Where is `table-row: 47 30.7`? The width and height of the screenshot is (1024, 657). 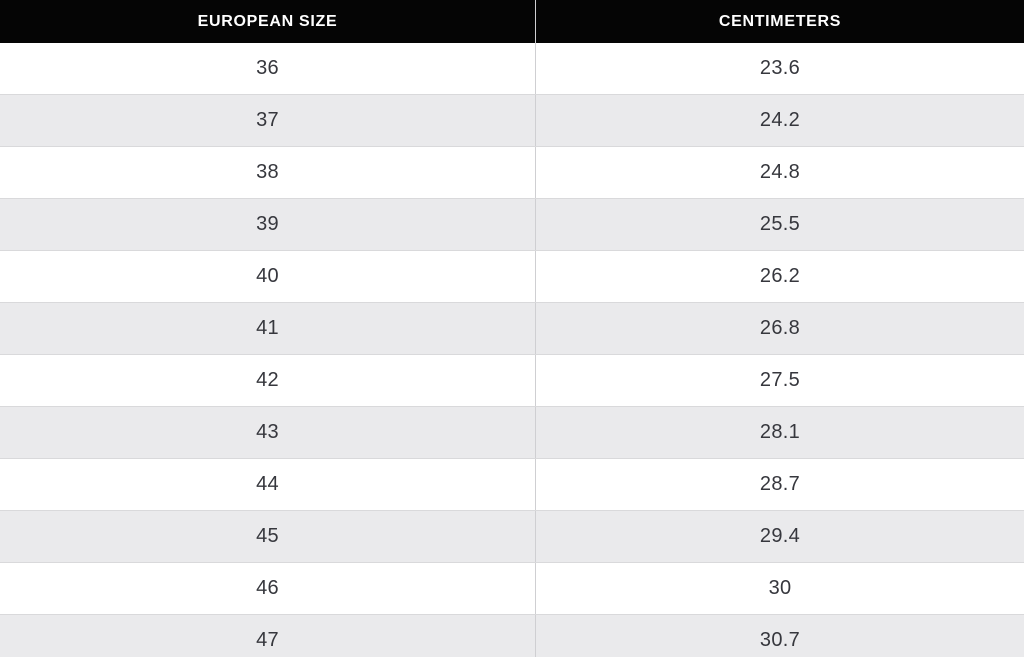 table-row: 47 30.7 is located at coordinates (512, 636).